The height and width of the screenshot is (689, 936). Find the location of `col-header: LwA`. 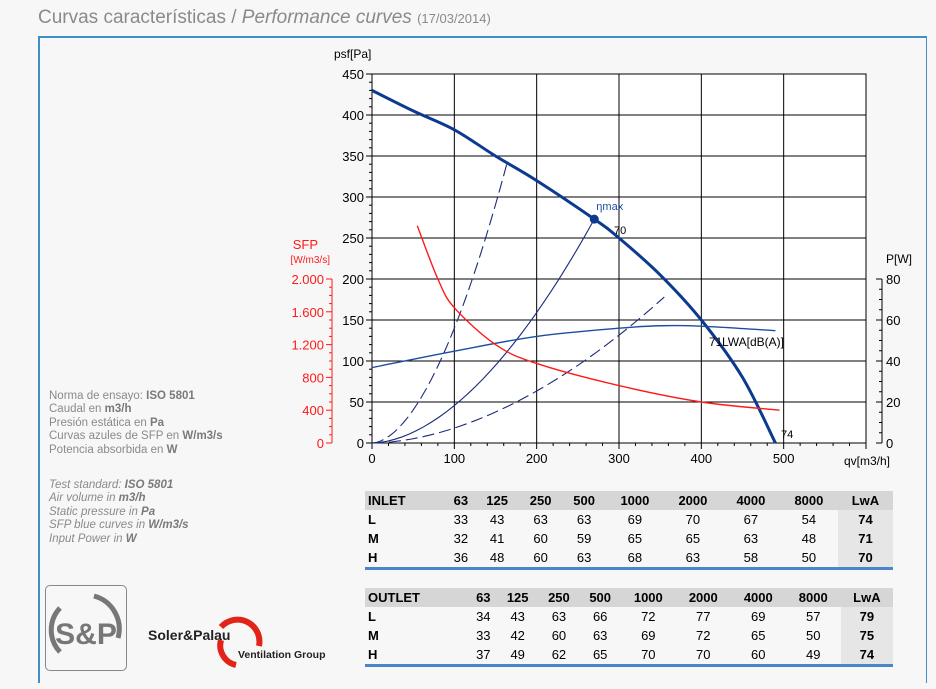

col-header: LwA is located at coordinates (865, 500).